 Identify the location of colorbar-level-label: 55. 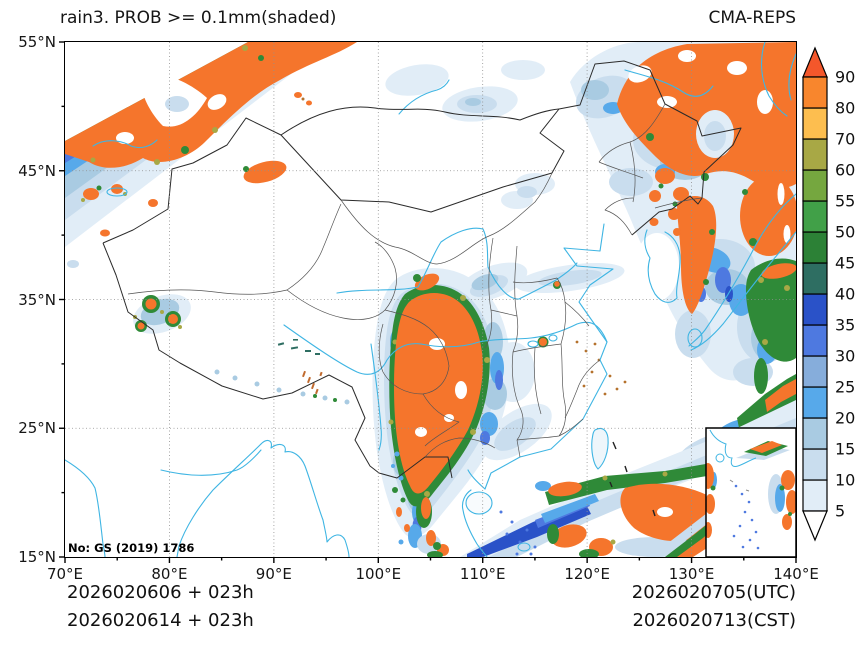
(845, 201).